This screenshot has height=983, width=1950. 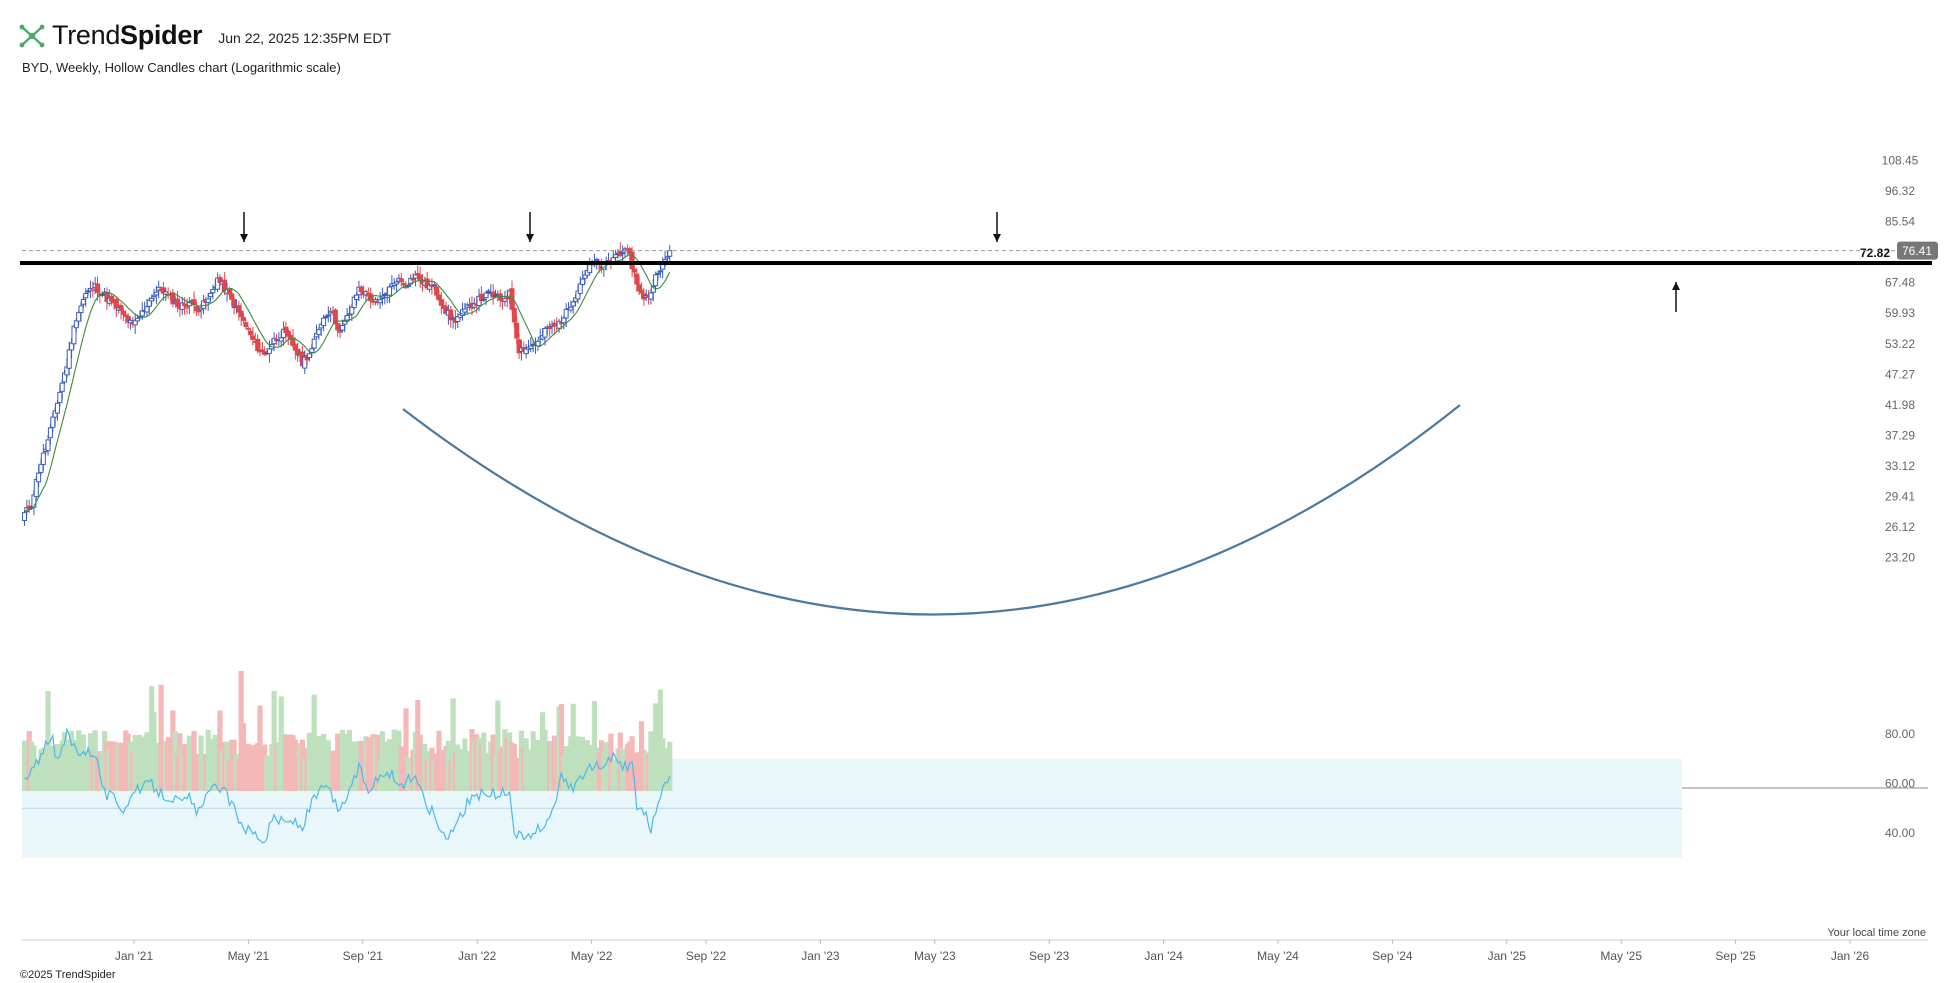 I want to click on last-price-badge-label: 76.41, so click(x=1917, y=251).